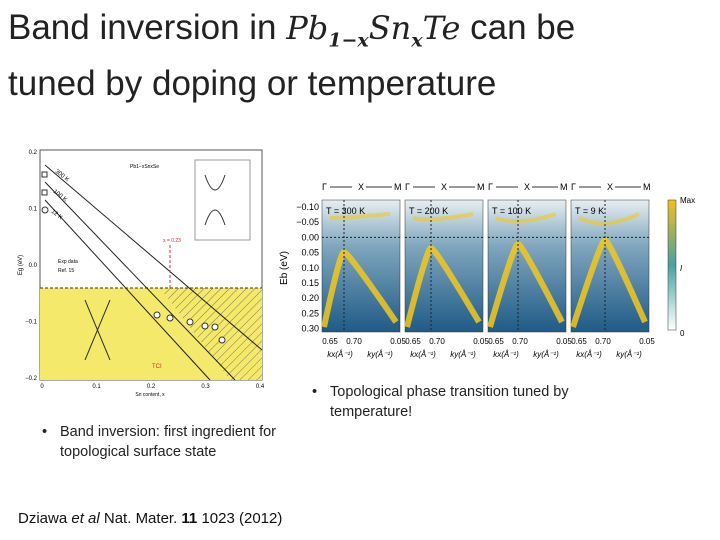 Image resolution: width=720 pixels, height=540 pixels. I want to click on hatched-region, so click(211, 334).